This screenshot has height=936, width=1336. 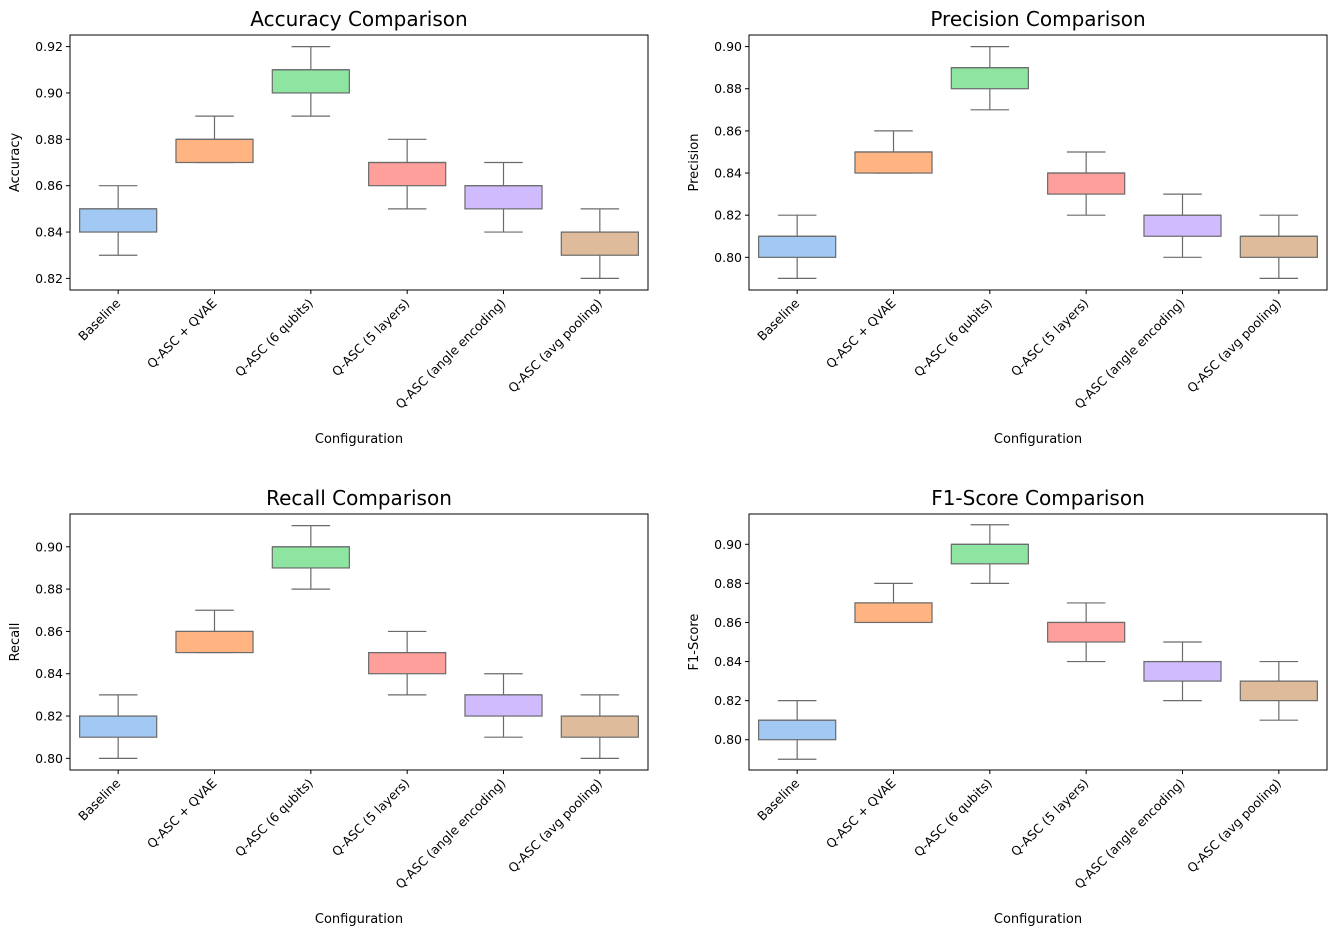 What do you see at coordinates (728, 544) in the screenshot?
I see `f1-score-ytick-label: 0.90` at bounding box center [728, 544].